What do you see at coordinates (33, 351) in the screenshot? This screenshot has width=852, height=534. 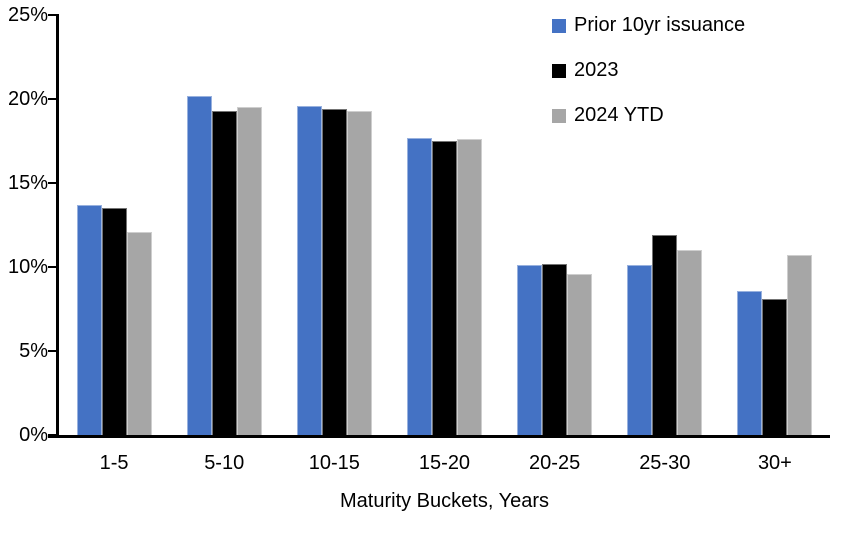 I see `y-tick-label: 5%` at bounding box center [33, 351].